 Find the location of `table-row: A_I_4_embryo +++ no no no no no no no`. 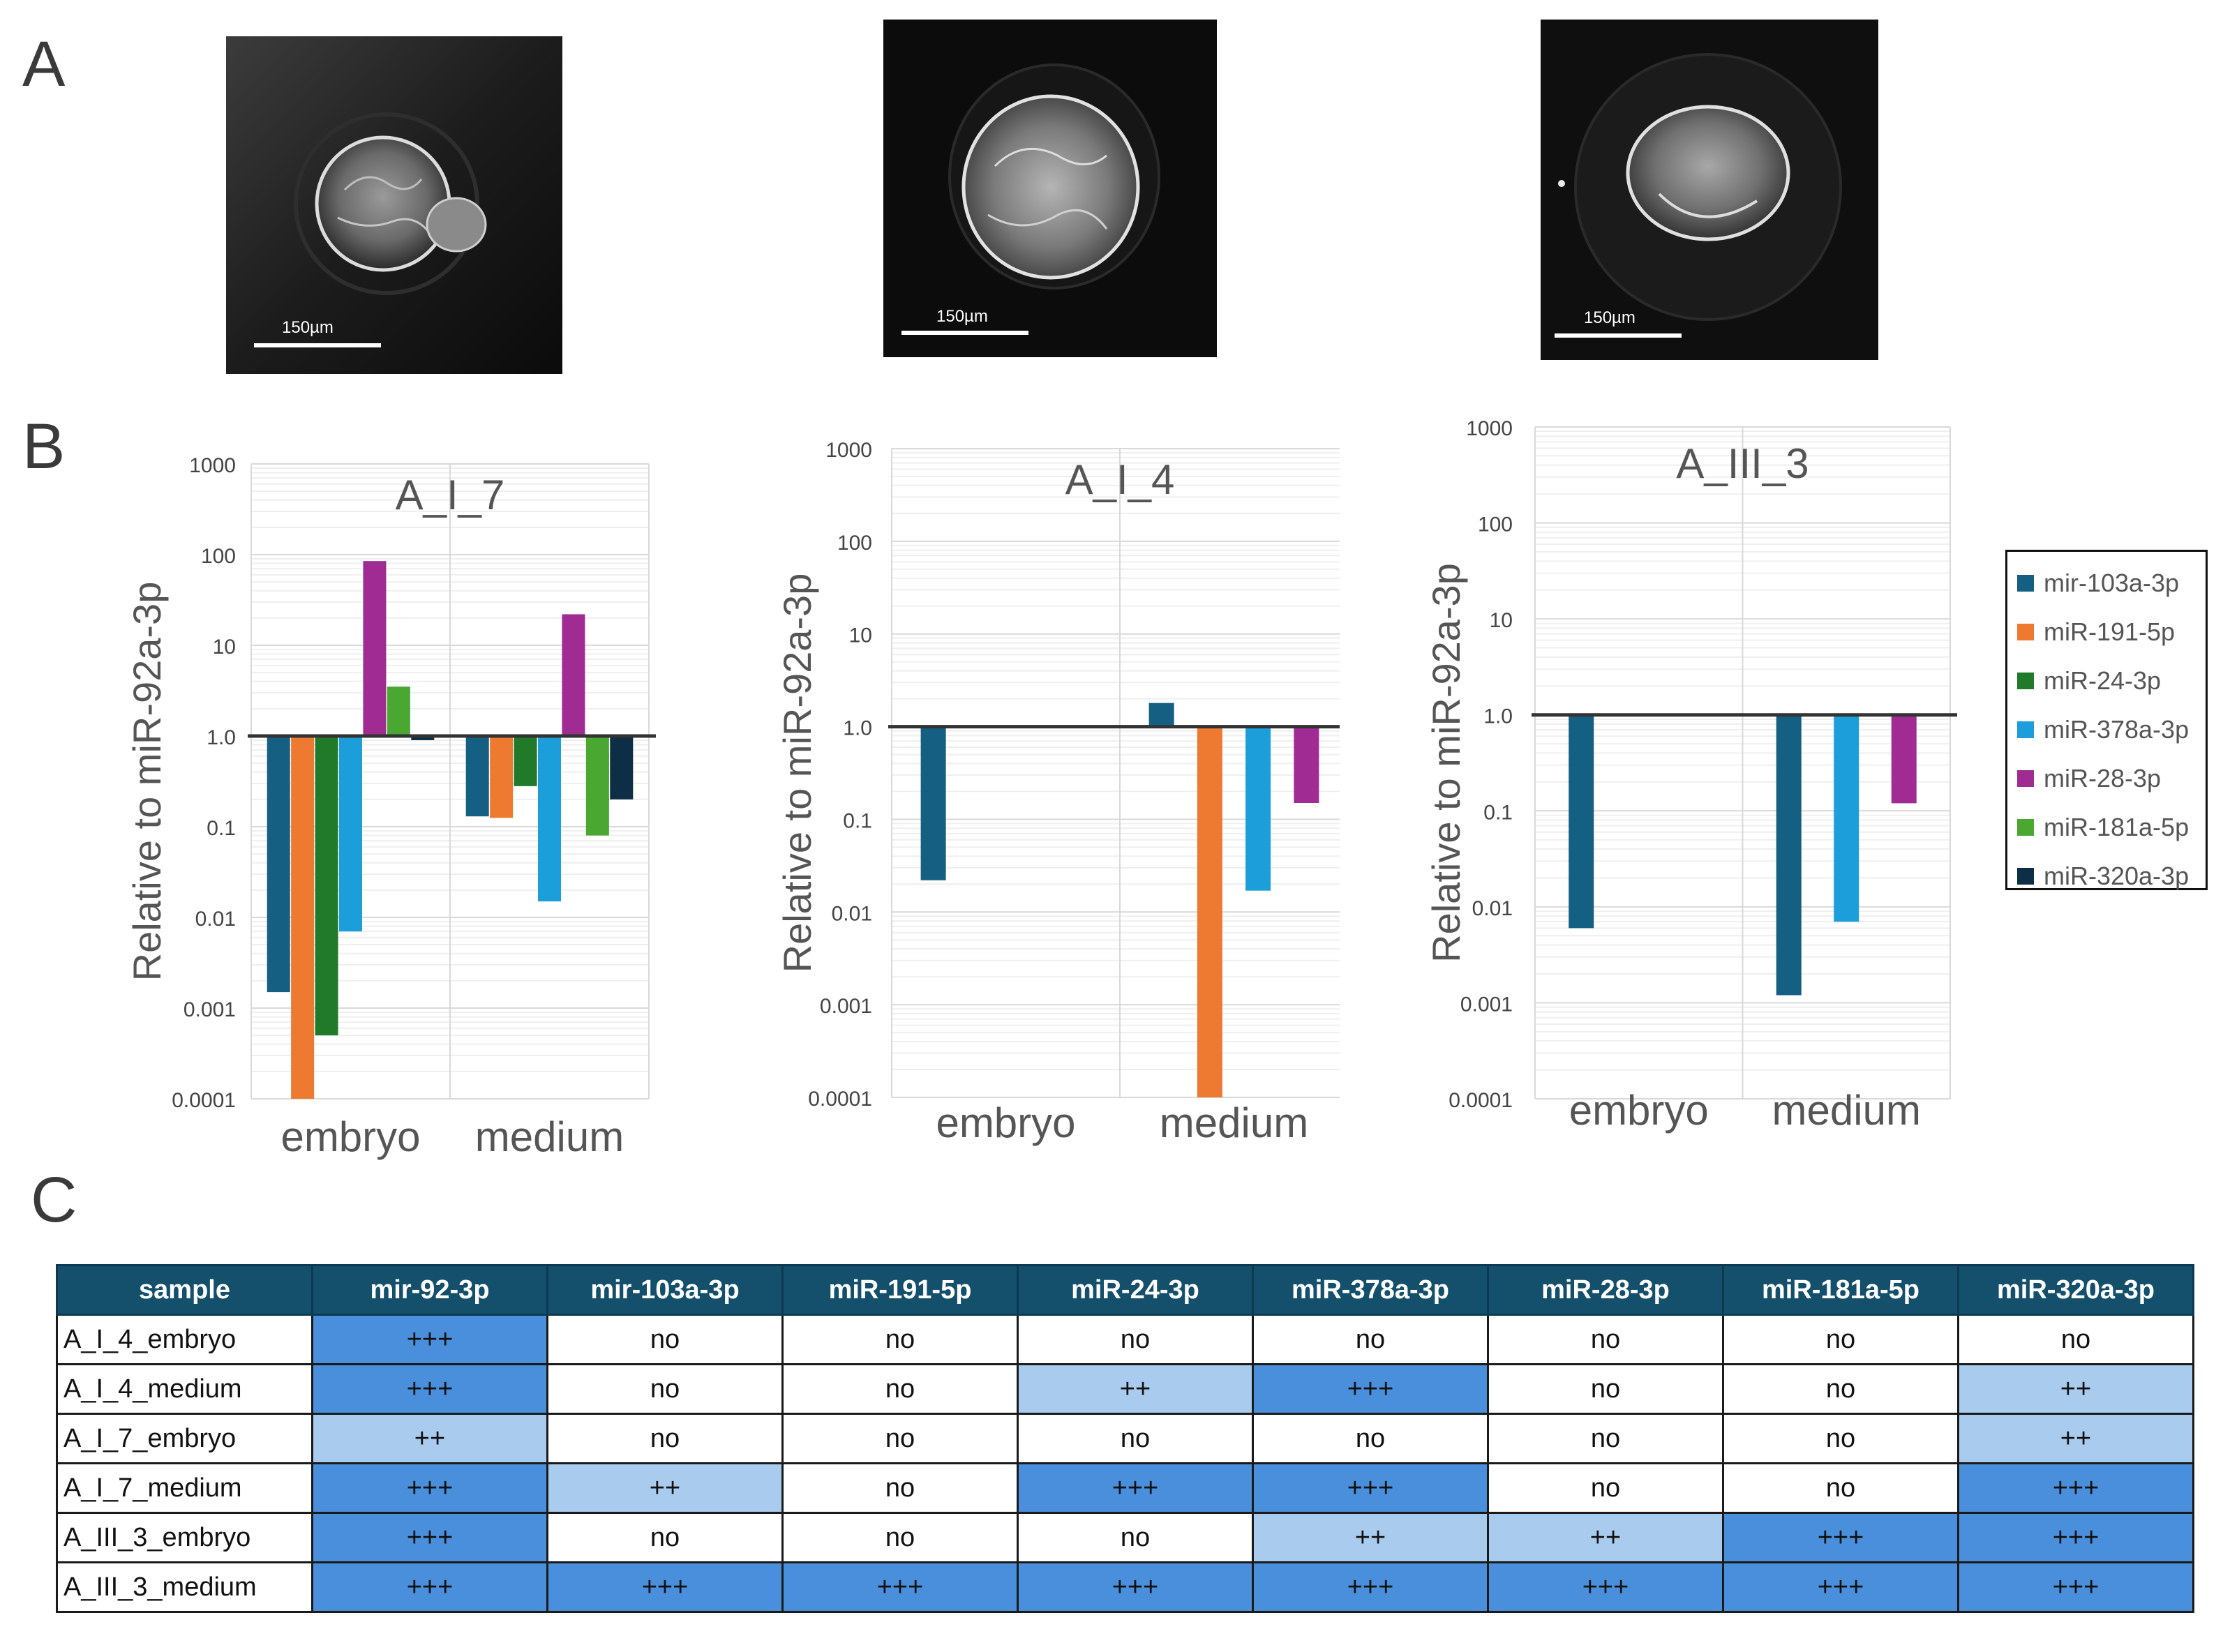

table-row: A_I_4_embryo +++ no no no no no no no is located at coordinates (1125, 1339).